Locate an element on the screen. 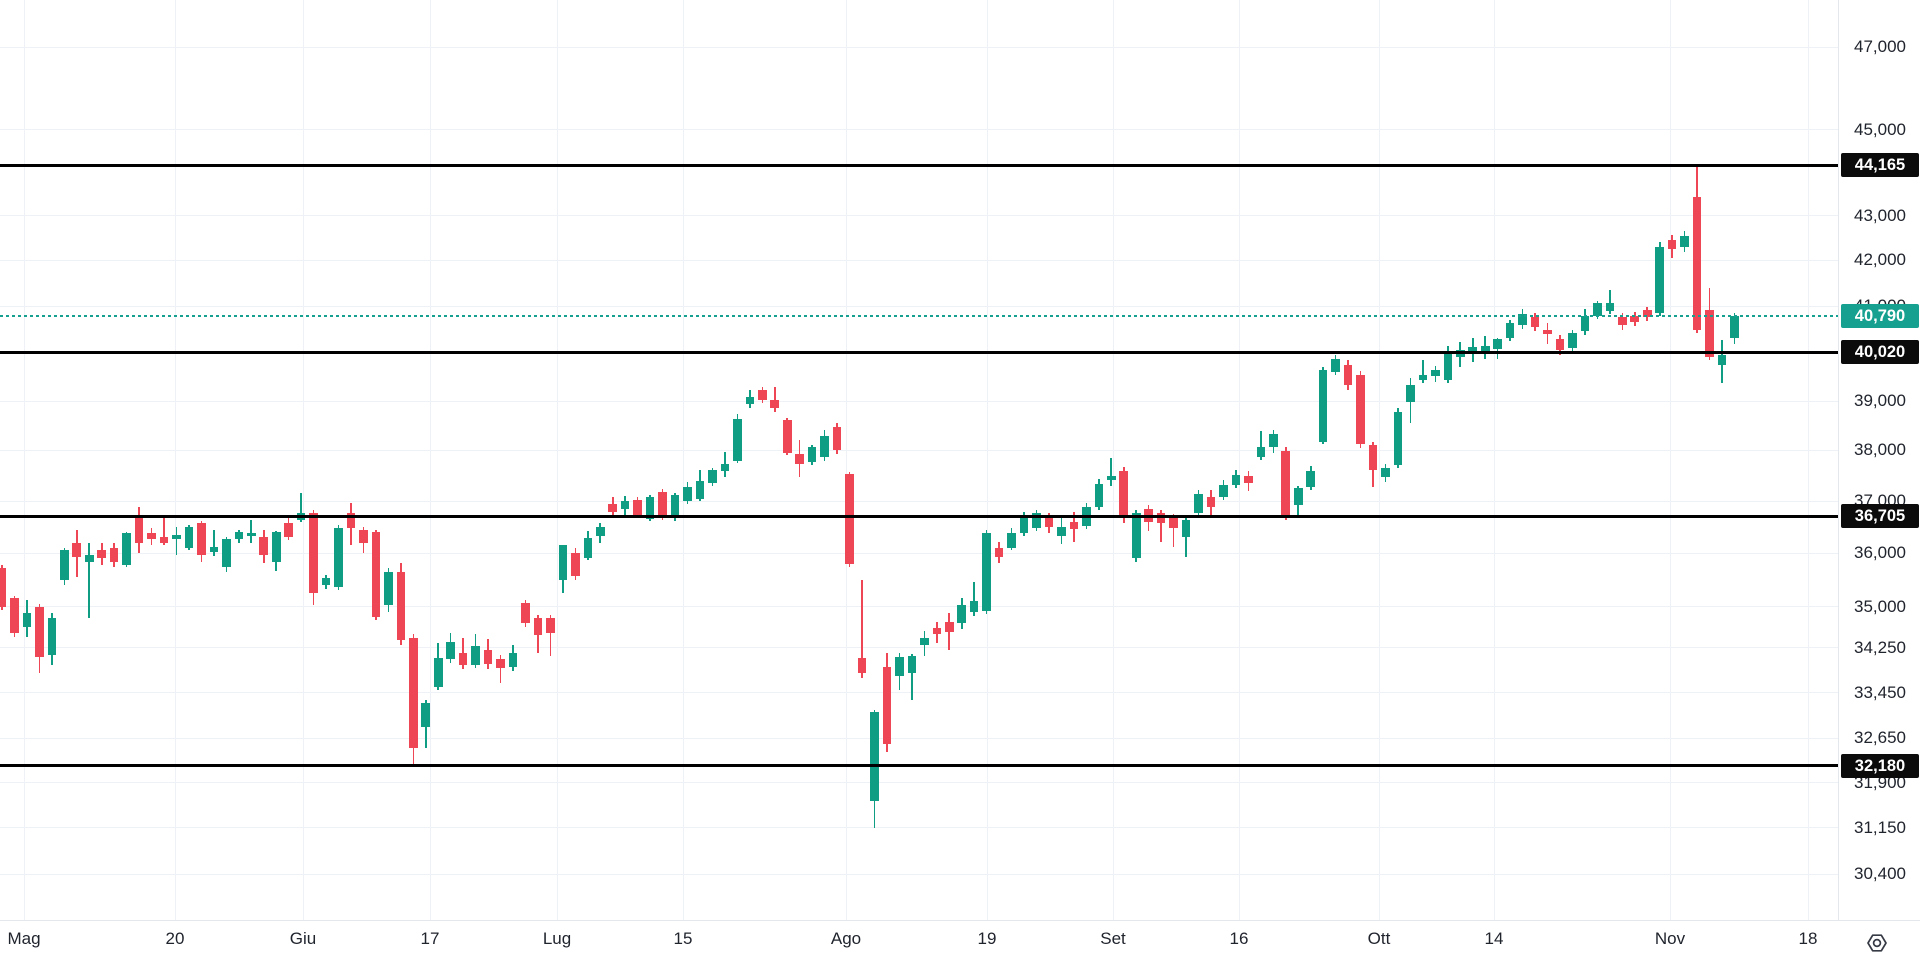 The height and width of the screenshot is (970, 1920). y-axis-tick-label: 45,000 is located at coordinates (1880, 129).